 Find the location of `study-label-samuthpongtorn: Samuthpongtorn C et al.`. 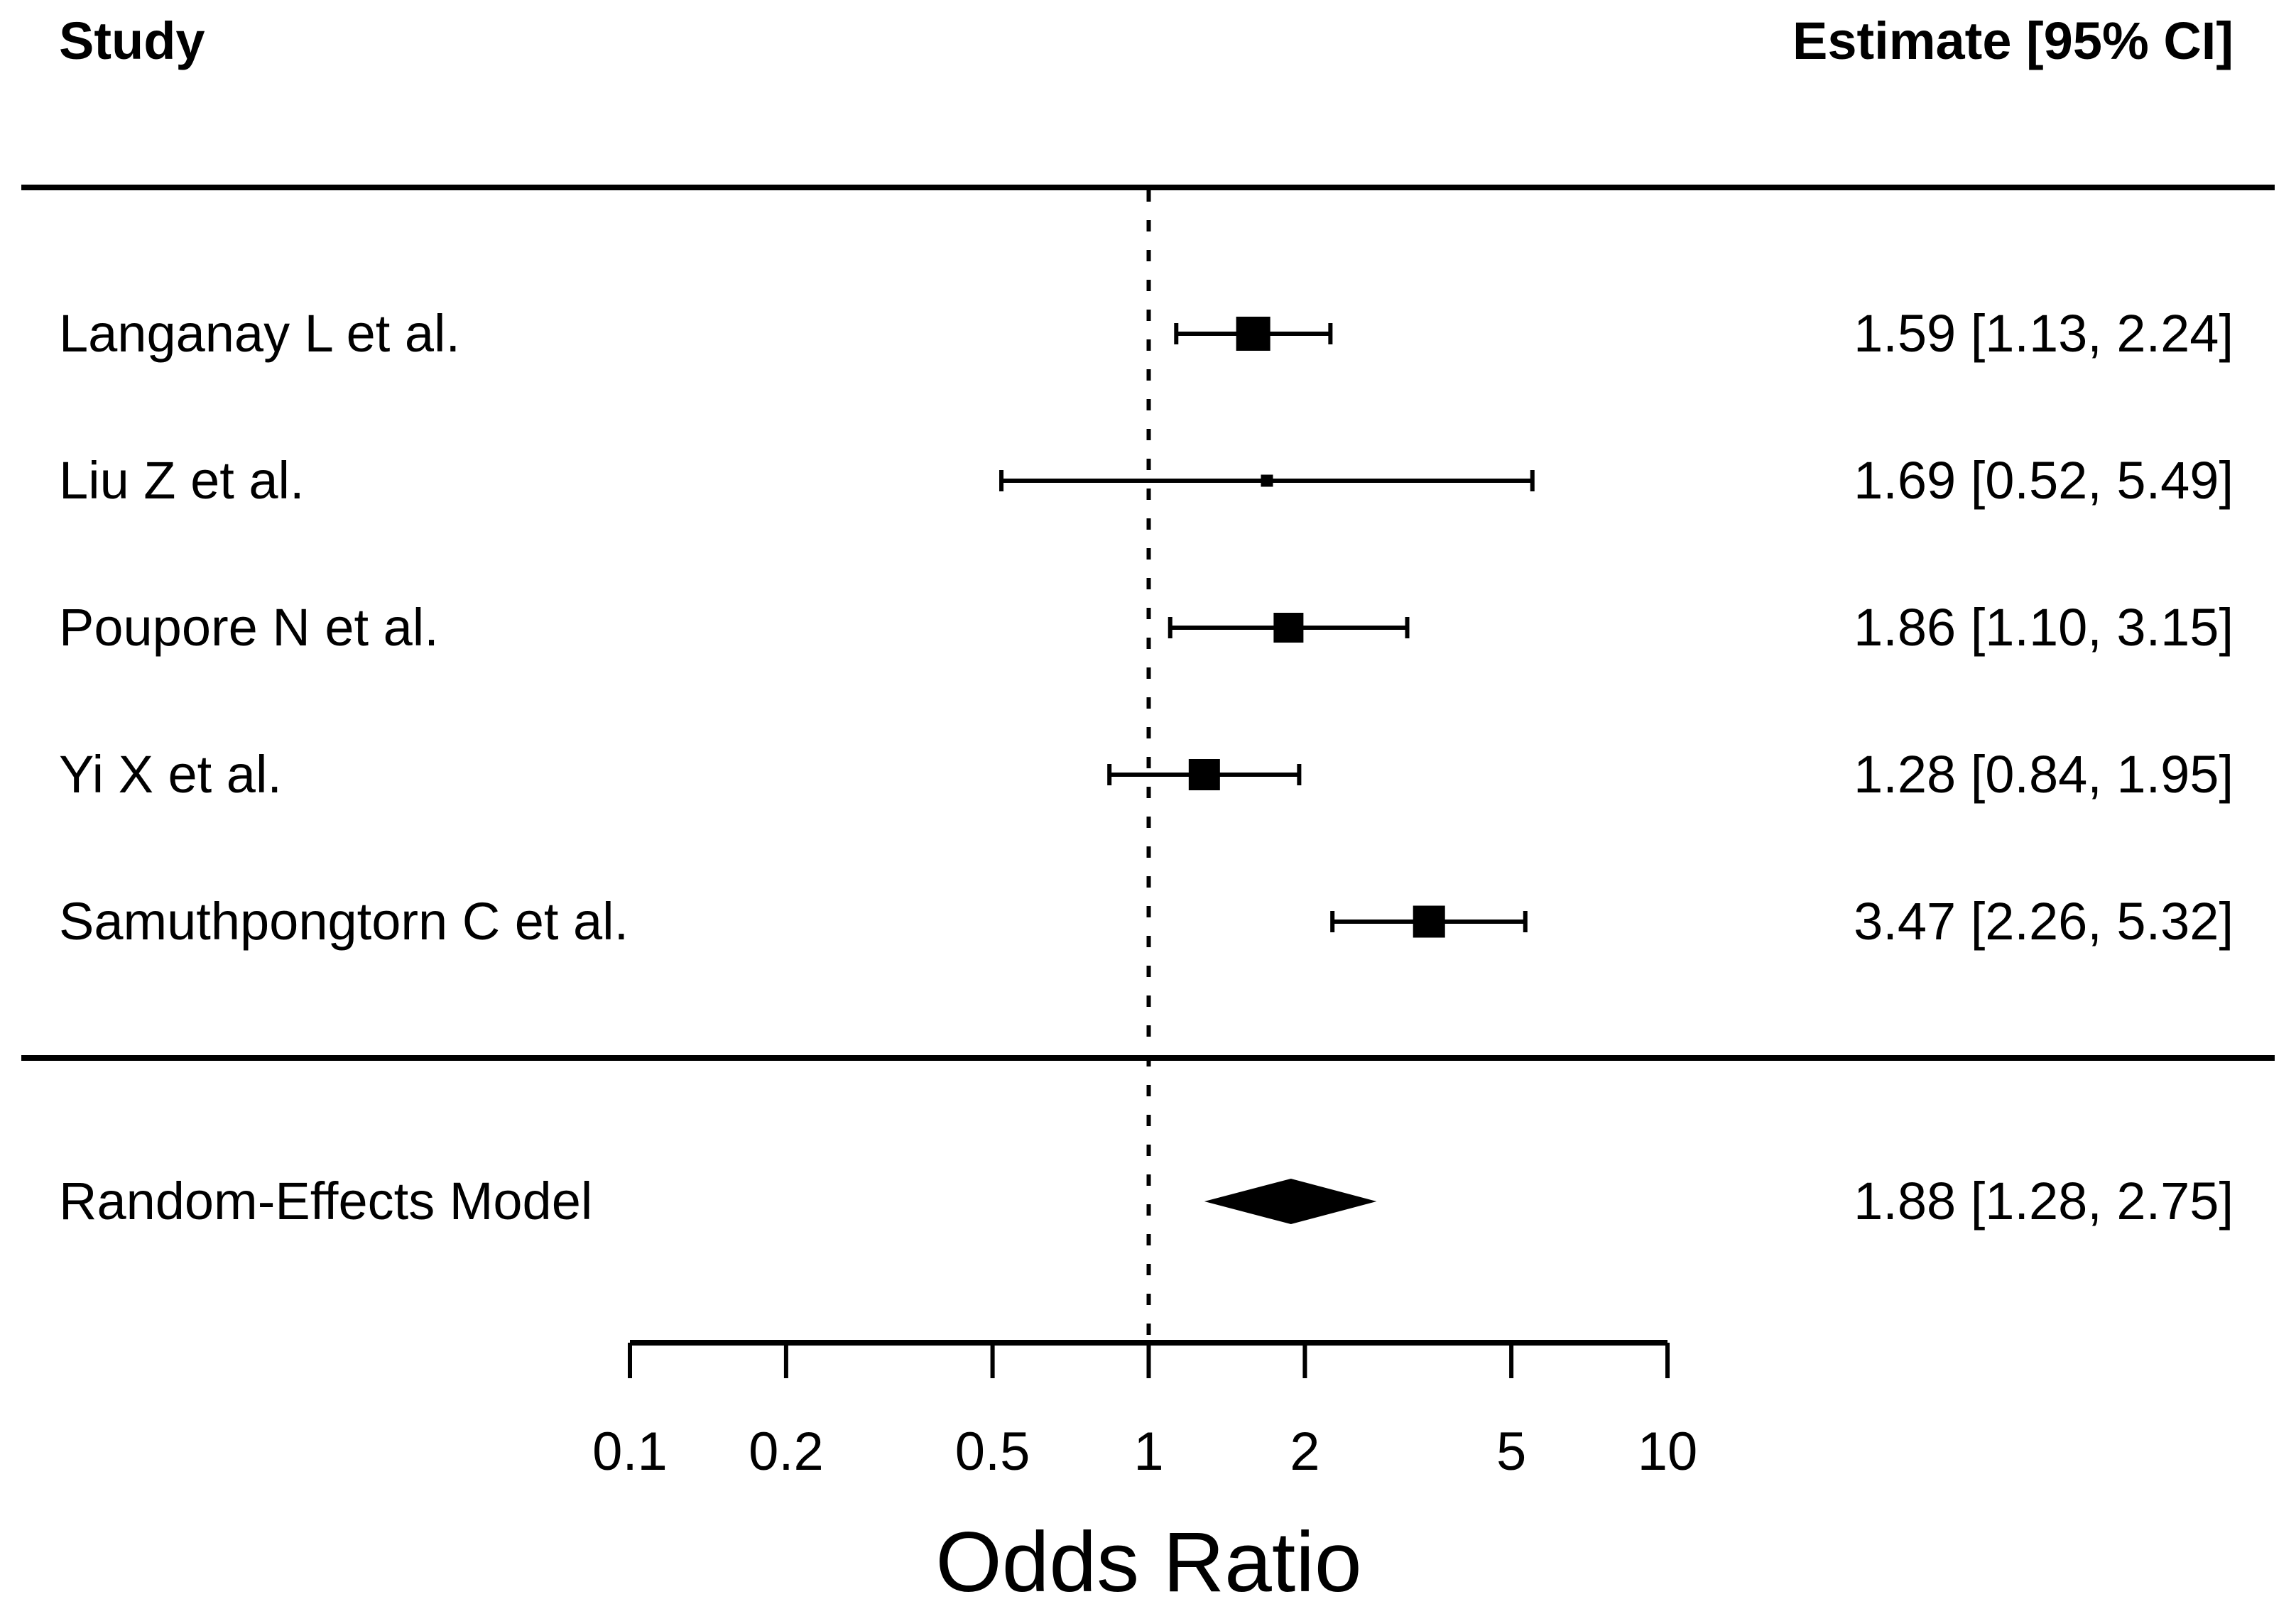

study-label-samuthpongtorn: Samuthpongtorn C et al. is located at coordinates (344, 921).